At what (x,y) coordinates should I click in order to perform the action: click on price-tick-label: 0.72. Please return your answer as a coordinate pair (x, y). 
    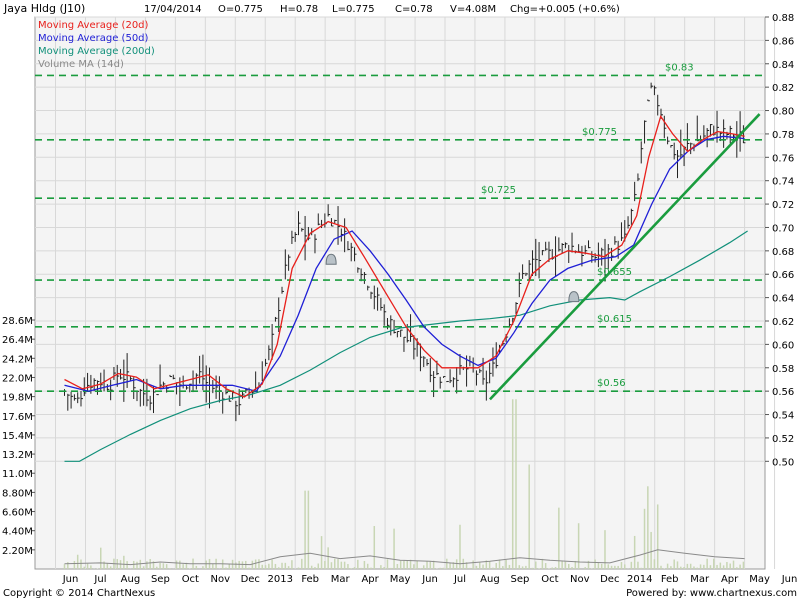
    Looking at the image, I should click on (783, 205).